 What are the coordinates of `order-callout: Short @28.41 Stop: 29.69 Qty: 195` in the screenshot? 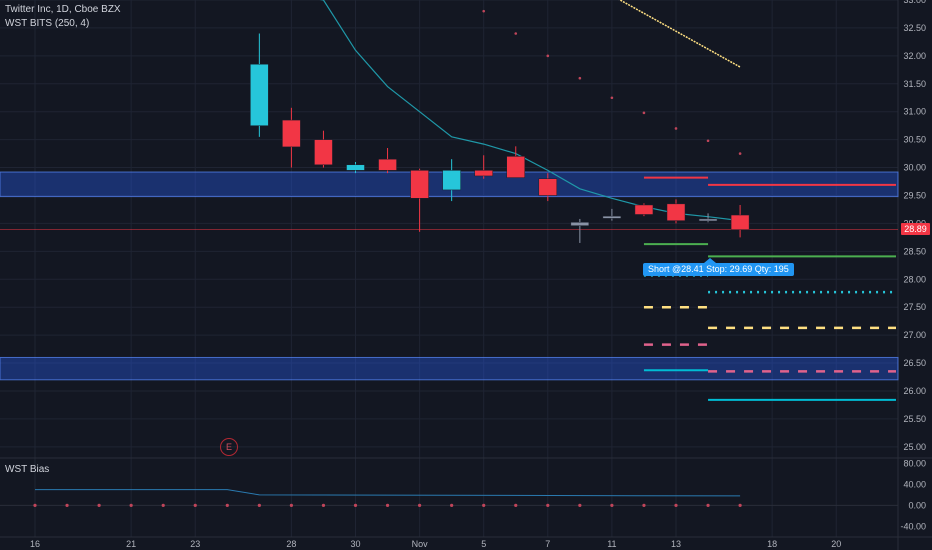 It's located at (718, 269).